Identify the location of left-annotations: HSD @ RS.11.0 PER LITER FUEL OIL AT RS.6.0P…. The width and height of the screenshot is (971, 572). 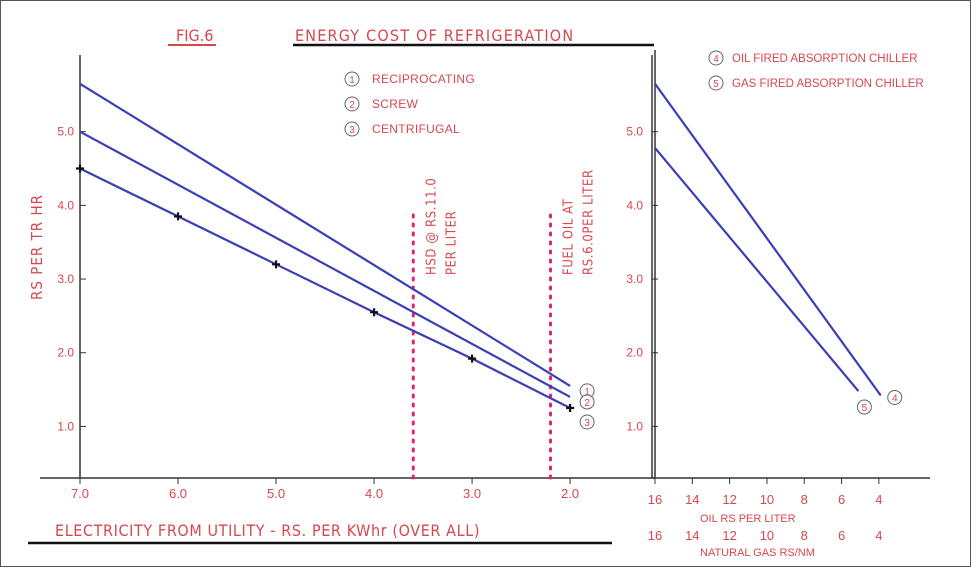
(503, 324).